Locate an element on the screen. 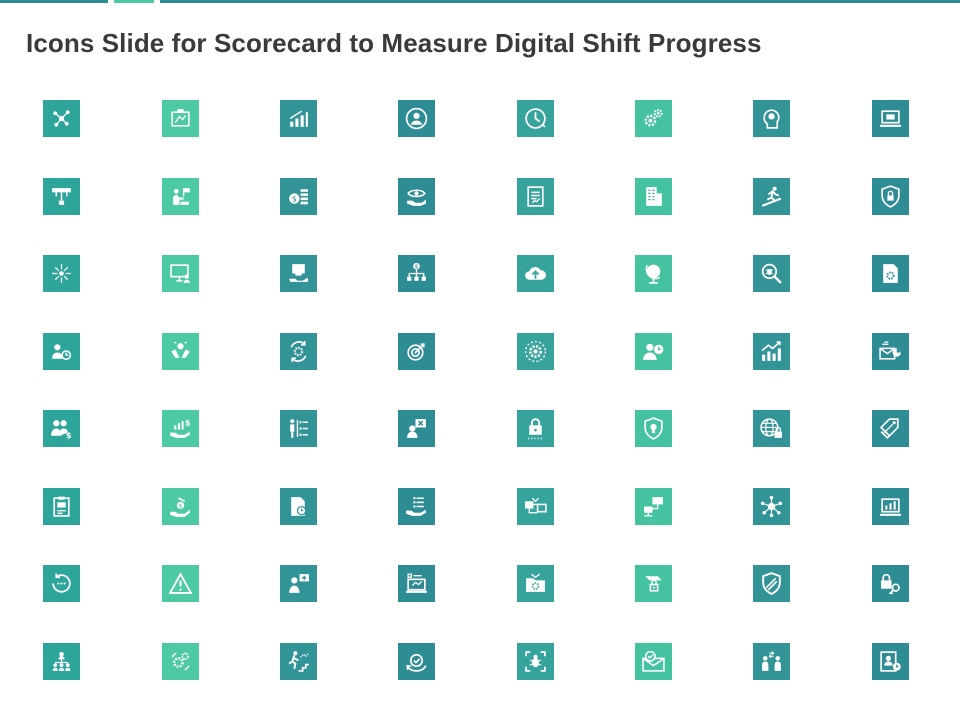 This screenshot has height=720, width=960. user-clock-icon is located at coordinates (62, 352).